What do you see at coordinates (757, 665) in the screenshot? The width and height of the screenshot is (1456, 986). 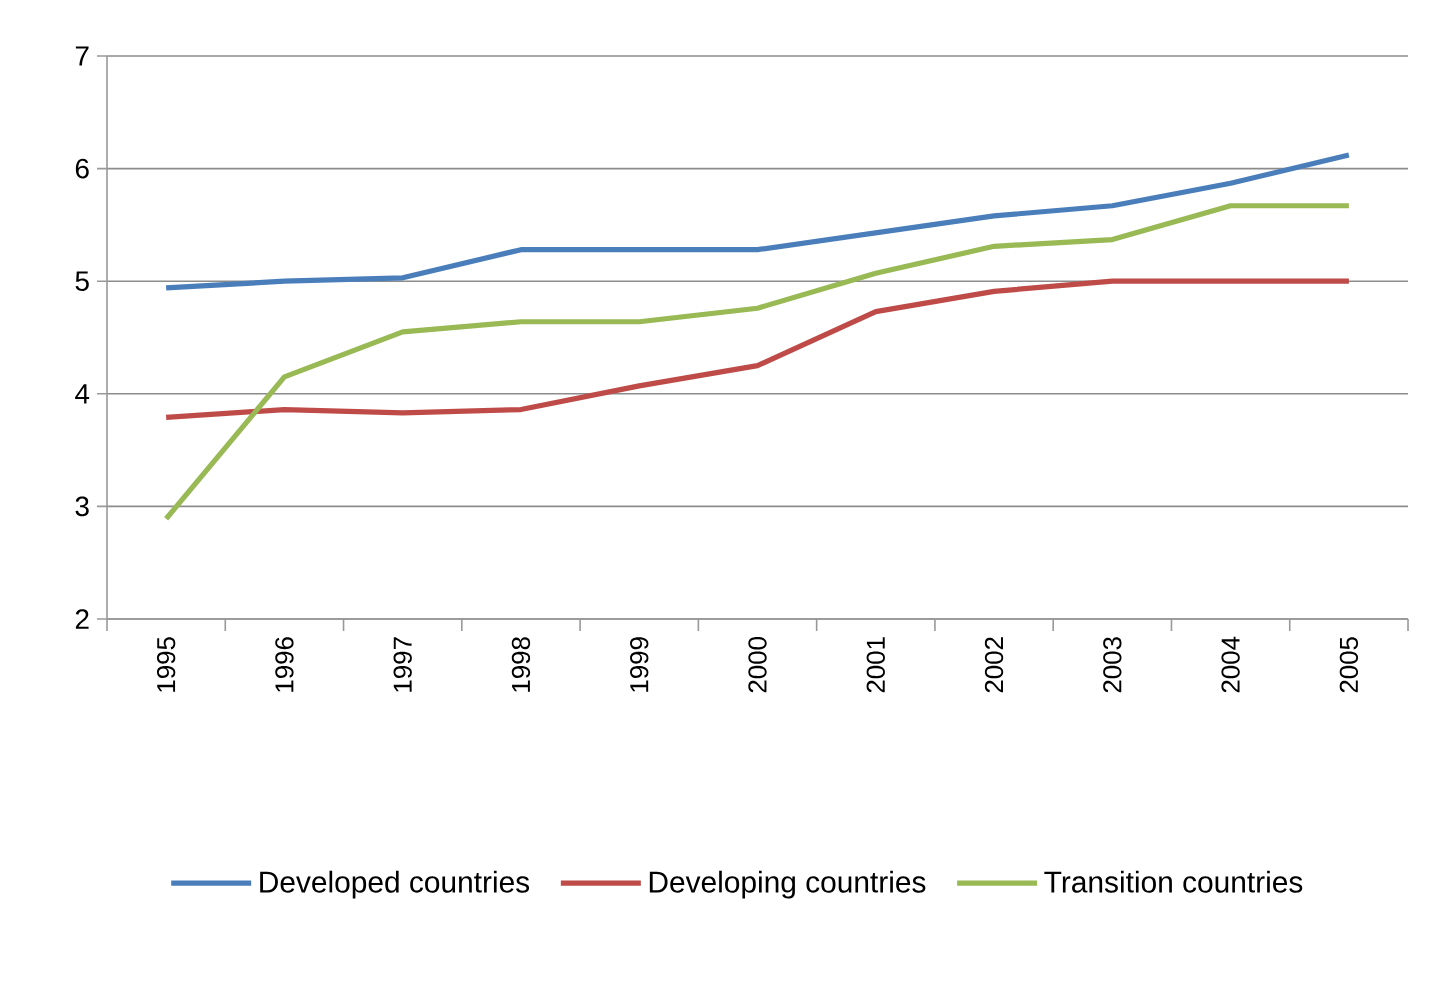 I see `x-tick-label: 2000` at bounding box center [757, 665].